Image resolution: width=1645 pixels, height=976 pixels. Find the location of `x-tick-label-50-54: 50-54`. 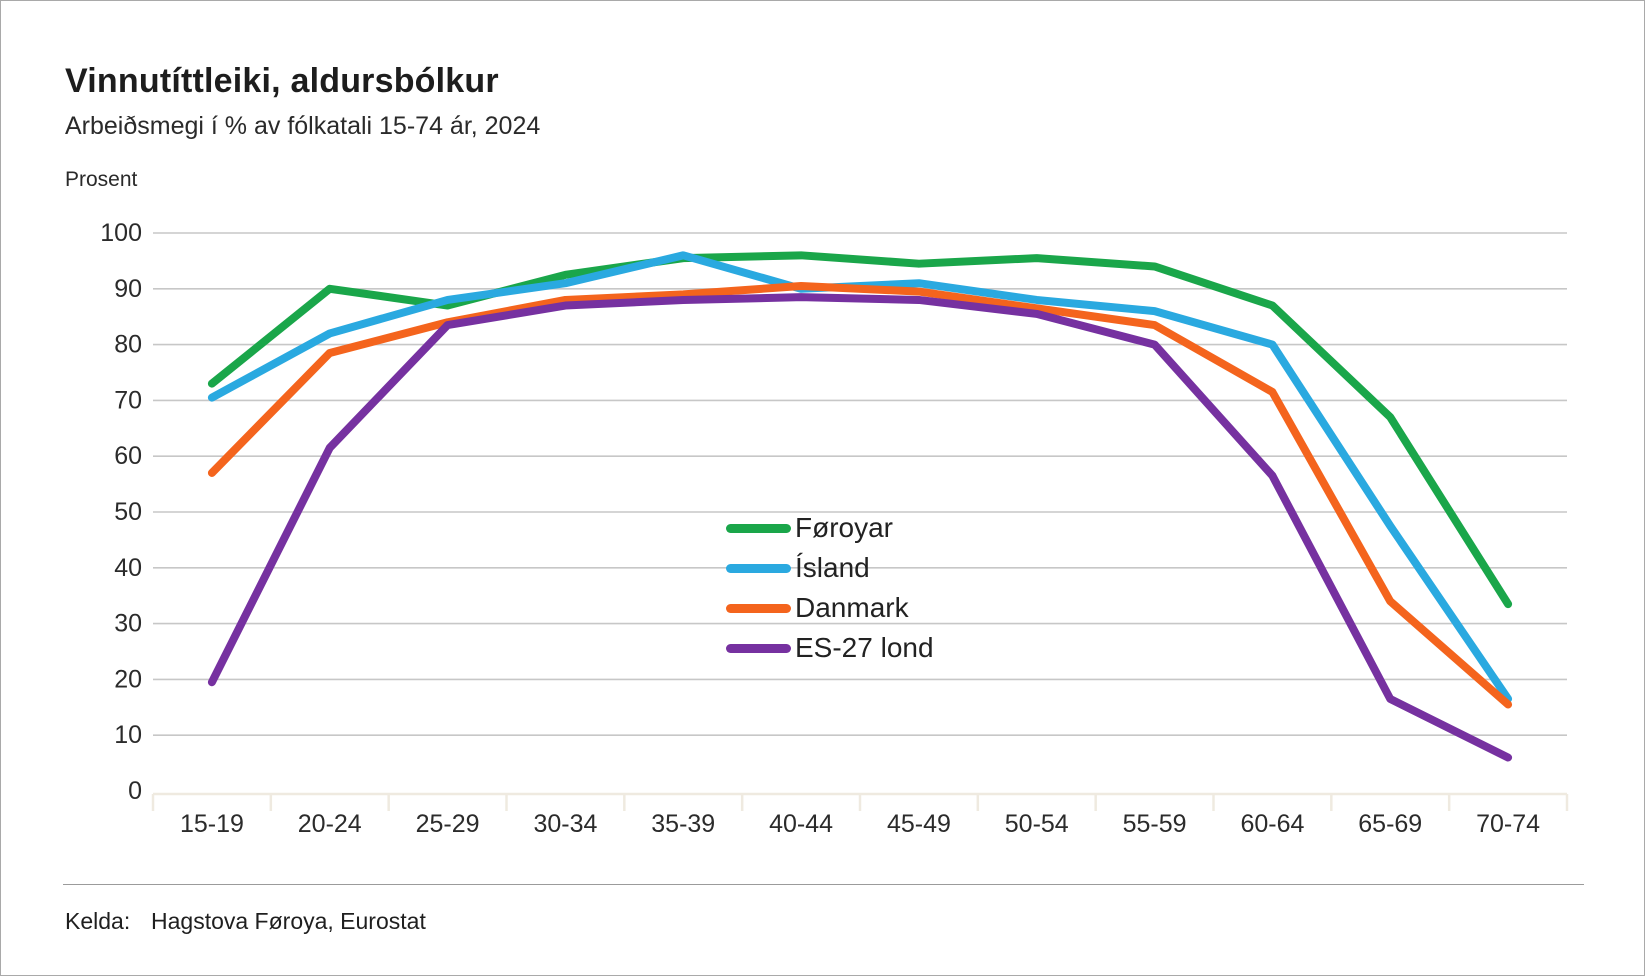

x-tick-label-50-54: 50-54 is located at coordinates (1037, 824).